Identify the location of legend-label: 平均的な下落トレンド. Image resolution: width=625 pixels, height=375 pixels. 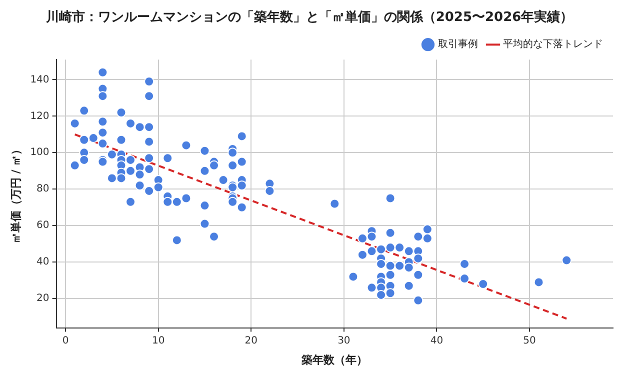
(553, 44).